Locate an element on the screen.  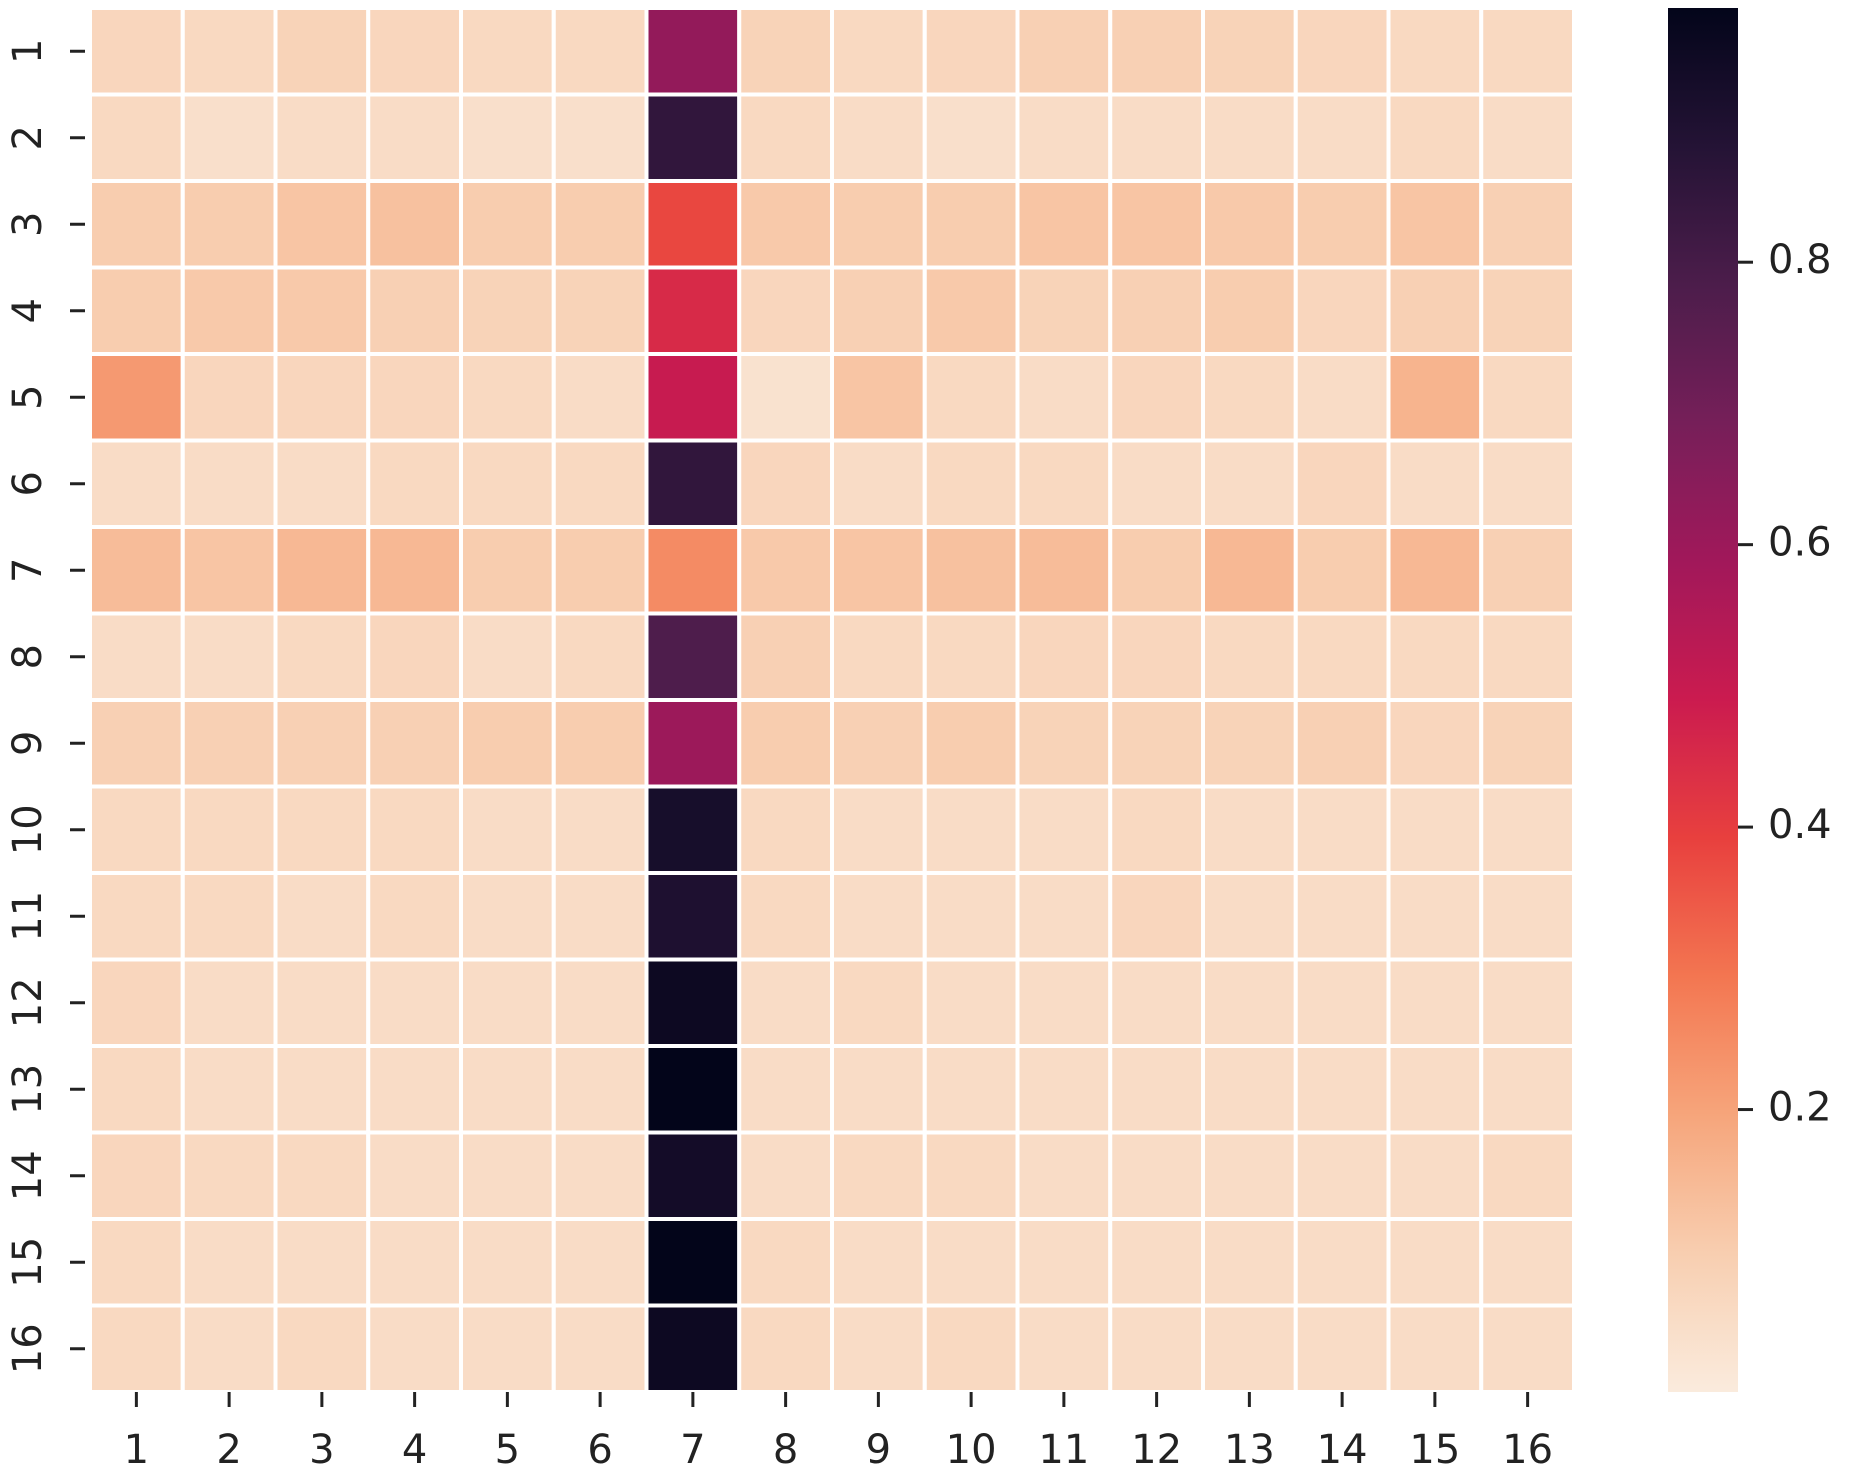
y-tick-label: 9 is located at coordinates (28, 743).